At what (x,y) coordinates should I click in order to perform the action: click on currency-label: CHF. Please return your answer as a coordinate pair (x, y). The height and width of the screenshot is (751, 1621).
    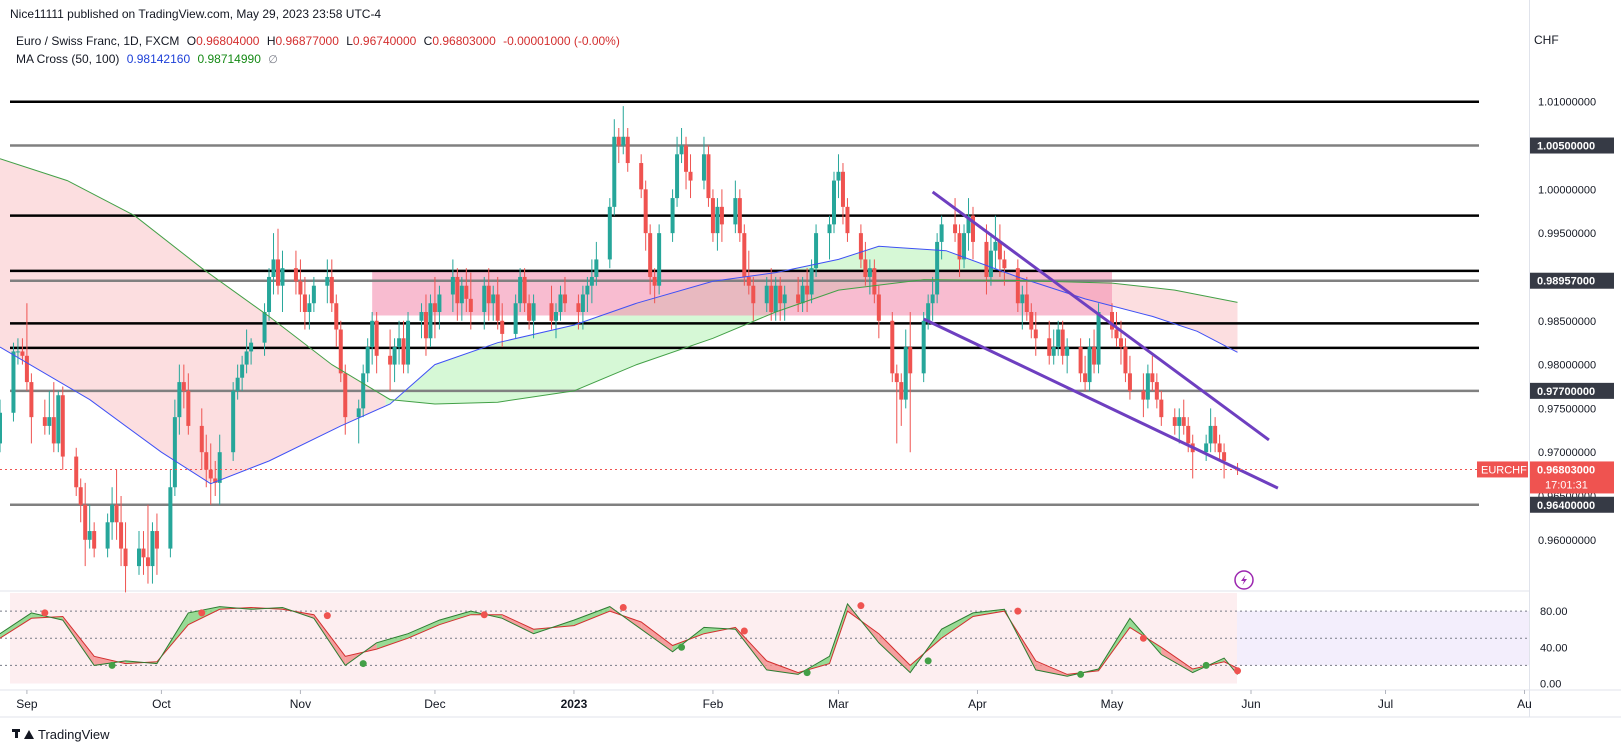
    Looking at the image, I should click on (1546, 40).